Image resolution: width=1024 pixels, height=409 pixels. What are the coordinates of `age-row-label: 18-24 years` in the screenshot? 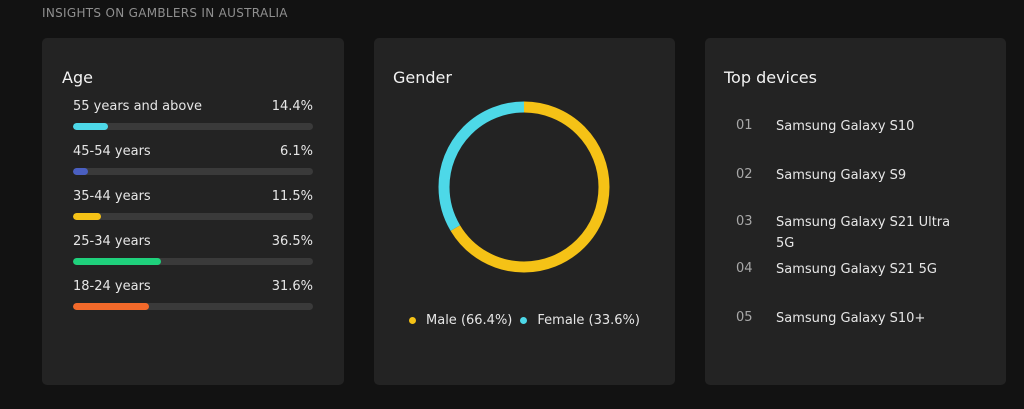 It's located at (112, 286).